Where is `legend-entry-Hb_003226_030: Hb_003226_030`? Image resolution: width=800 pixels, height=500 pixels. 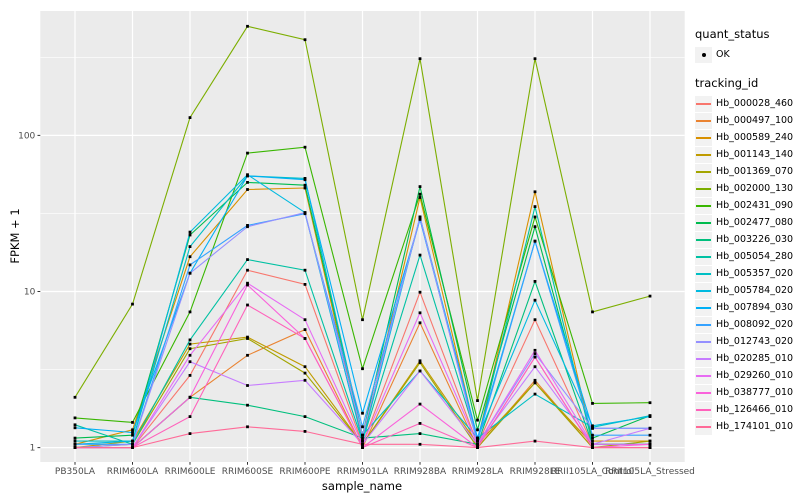 legend-entry-Hb_003226_030: Hb_003226_030 is located at coordinates (747, 239).